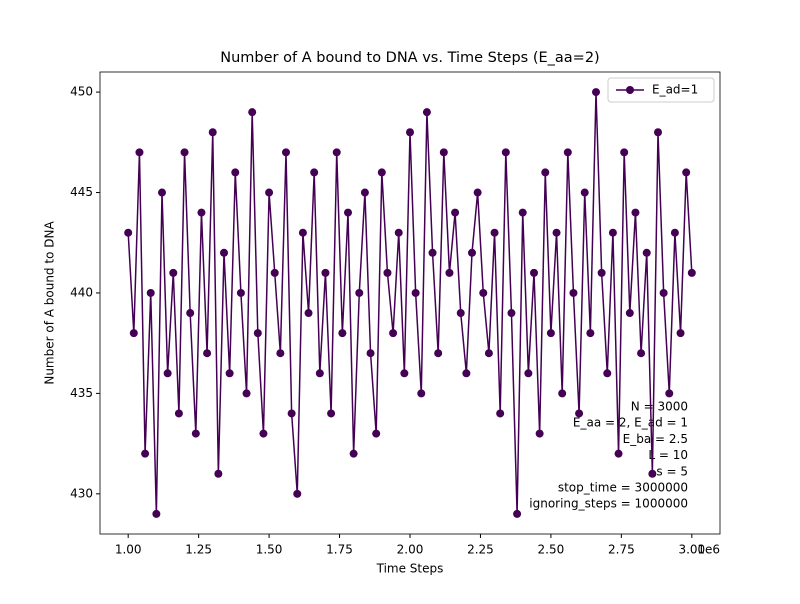 This screenshot has height=604, width=800. What do you see at coordinates (630, 423) in the screenshot?
I see `annotation: E_aa = 2, E_ad = 1` at bounding box center [630, 423].